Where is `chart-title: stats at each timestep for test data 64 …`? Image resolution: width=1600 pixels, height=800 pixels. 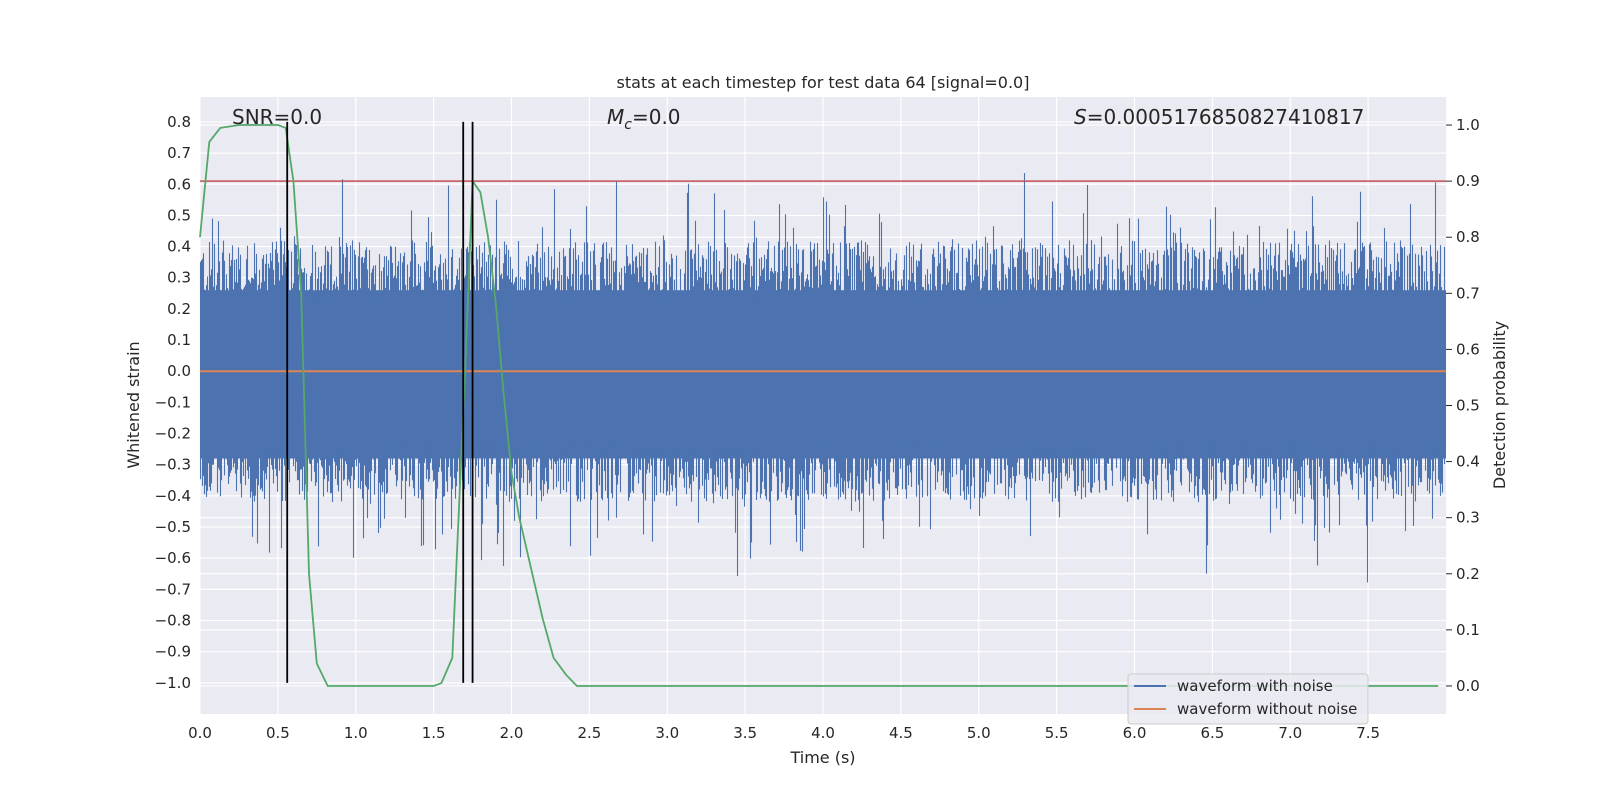
chart-title: stats at each timestep for test data 64 … is located at coordinates (823, 82).